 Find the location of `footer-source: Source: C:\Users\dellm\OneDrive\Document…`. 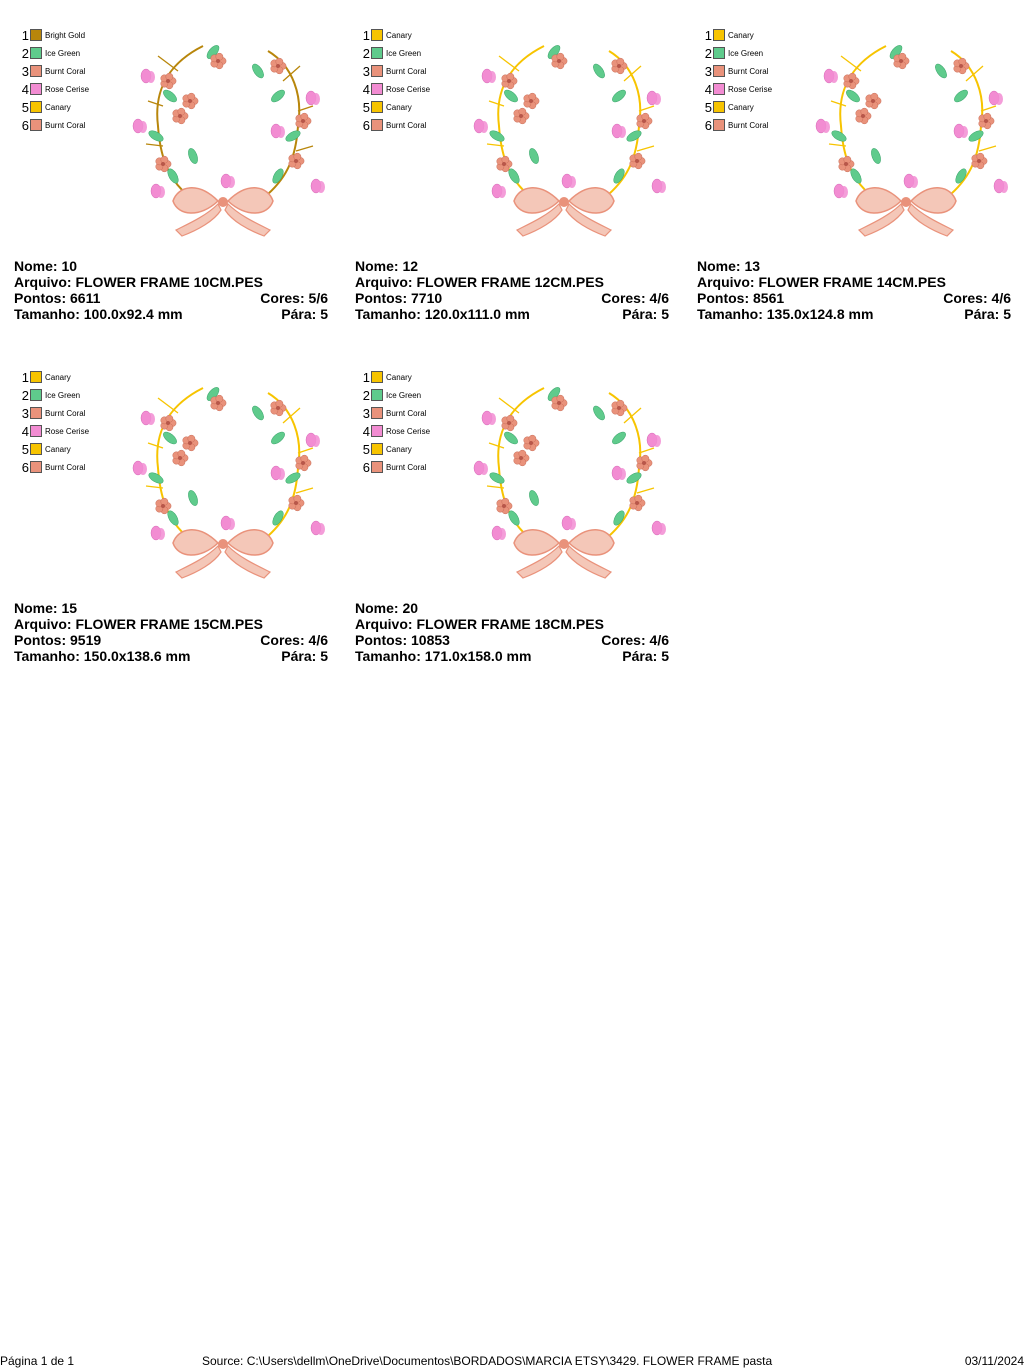

footer-source: Source: C:\Users\dellm\OneDrive\Document… is located at coordinates (487, 1361).